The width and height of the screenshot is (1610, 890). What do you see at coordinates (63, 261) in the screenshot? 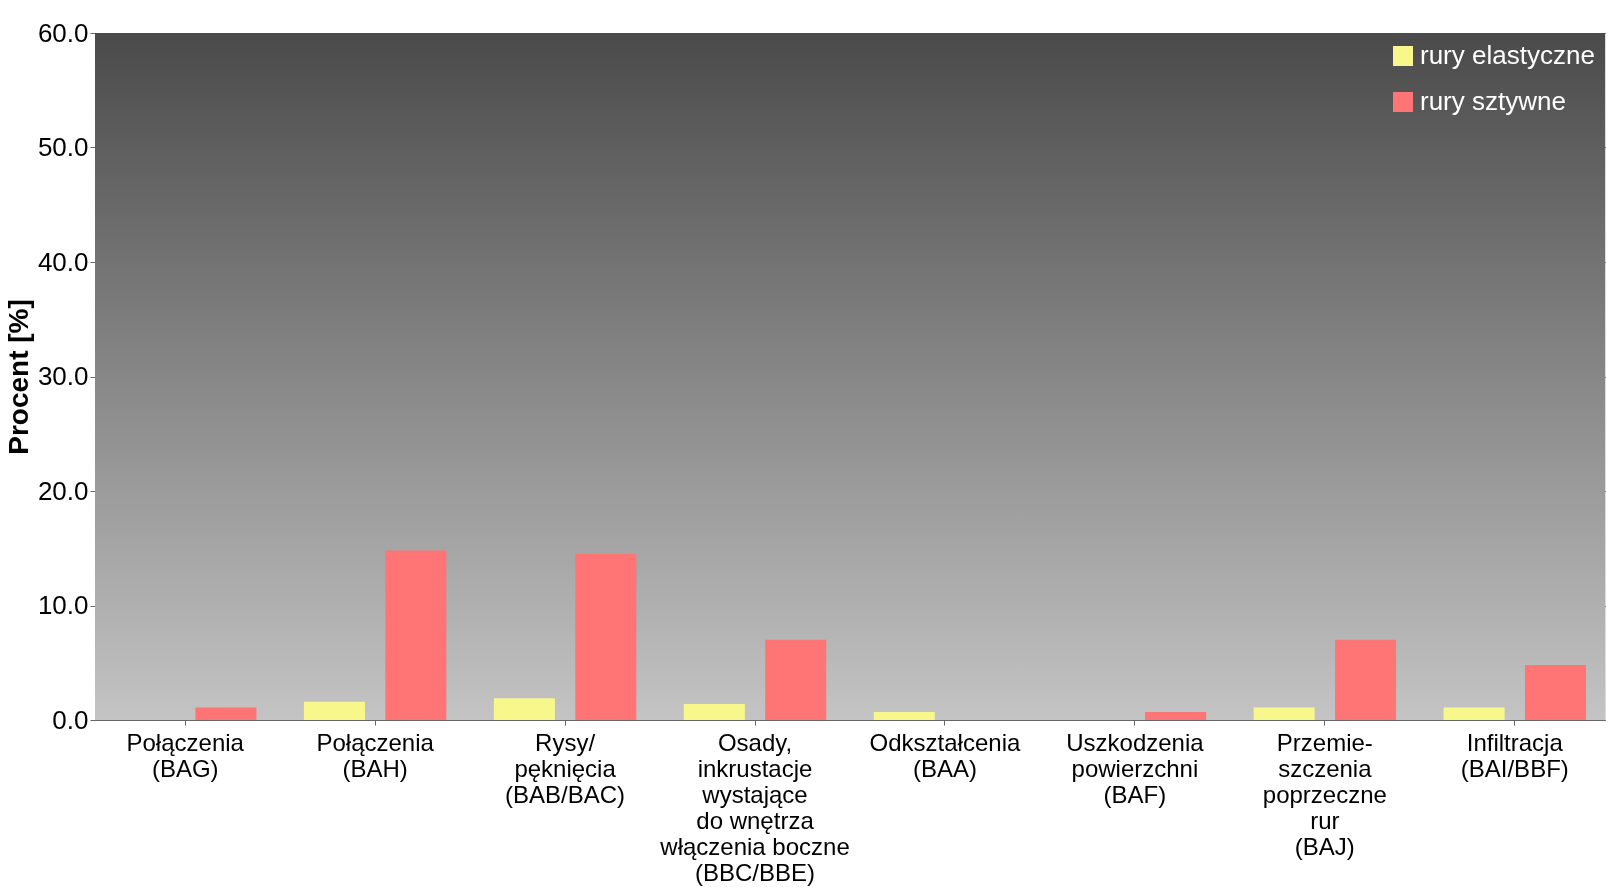
I see `y-tick-label: 40.0` at bounding box center [63, 261].